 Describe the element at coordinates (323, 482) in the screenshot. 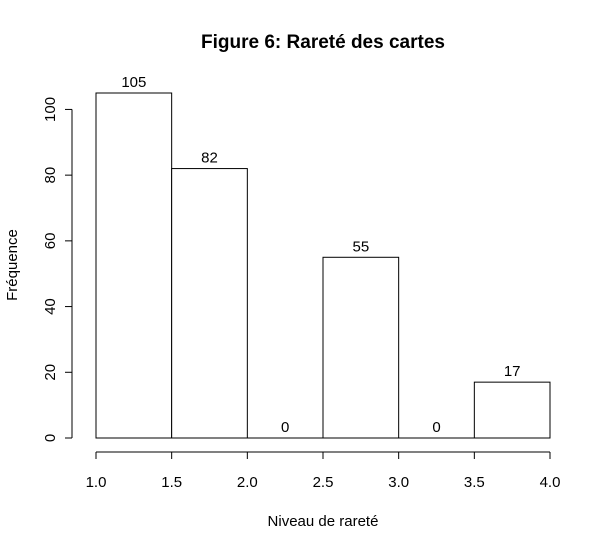

I see `x-tick-label: 2.5` at that location.